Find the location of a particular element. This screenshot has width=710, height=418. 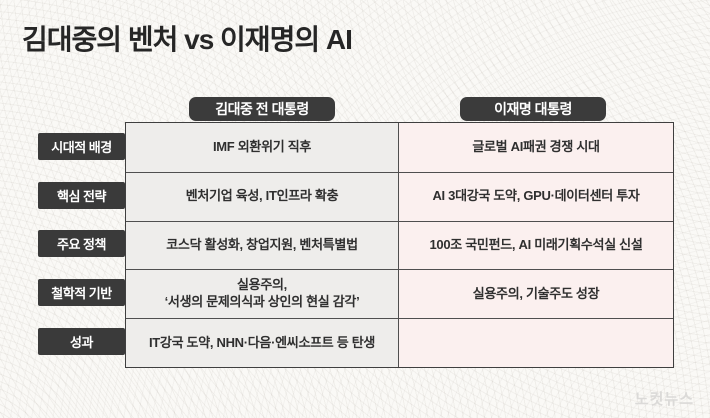

cell-strategy-kim: 벤처기업 육성, IT인프라 확충 is located at coordinates (262, 196).